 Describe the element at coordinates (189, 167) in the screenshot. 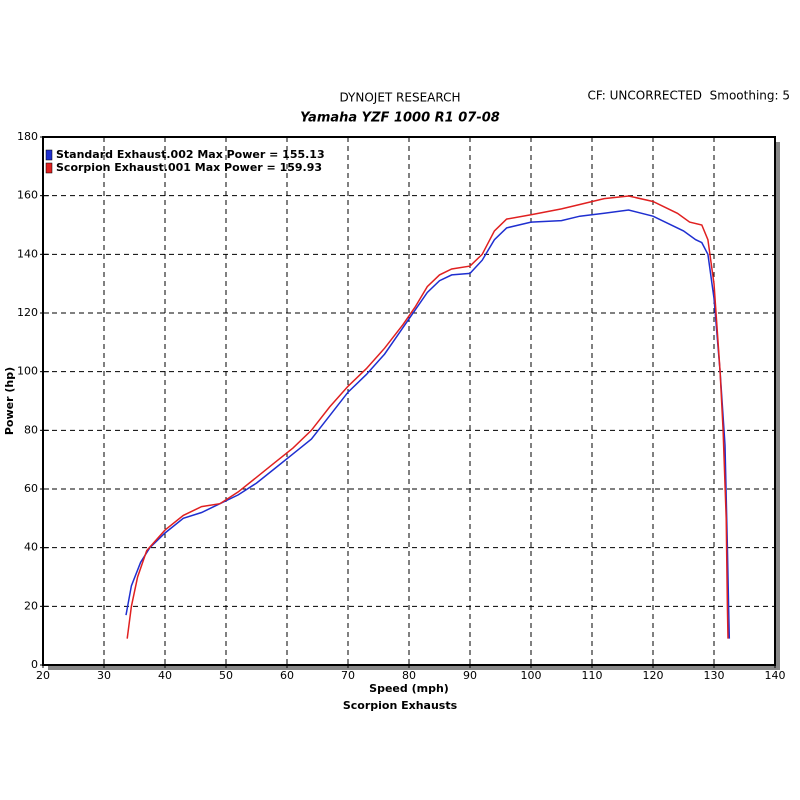

I see `legend-label: Scorpion Exhaust.001 Max Power = 159.93` at that location.